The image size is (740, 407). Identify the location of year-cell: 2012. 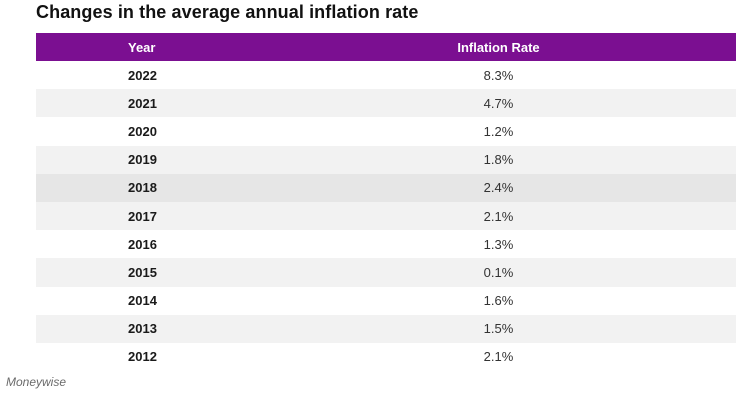
(142, 357).